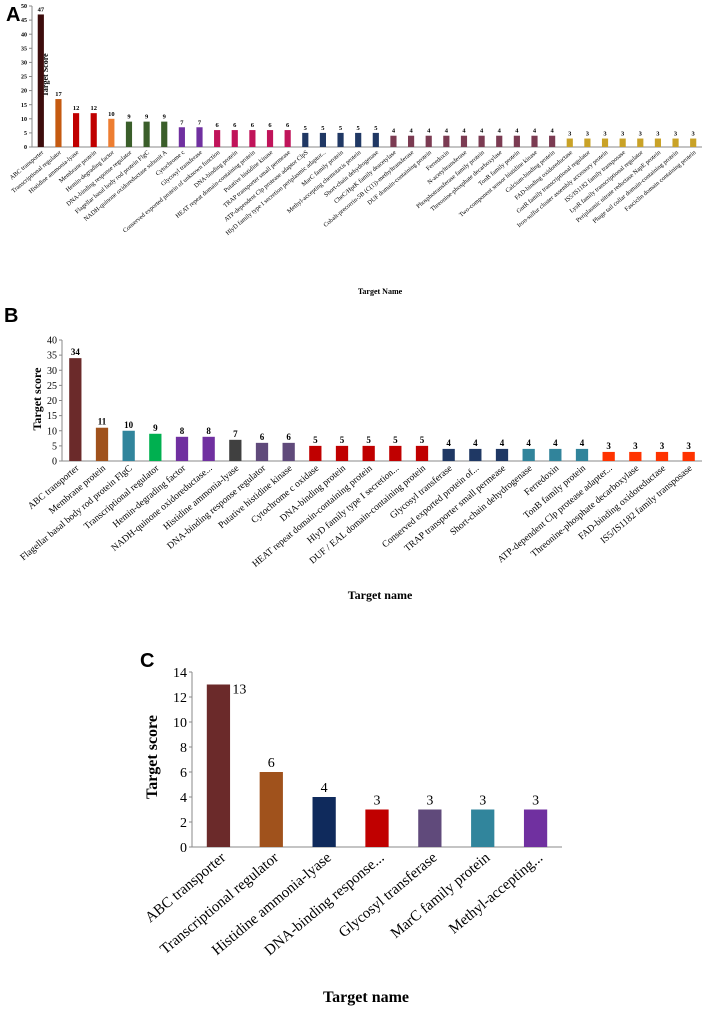 This screenshot has width=709, height=1011. I want to click on panel-a-x-axis-label: Target Name, so click(380, 291).